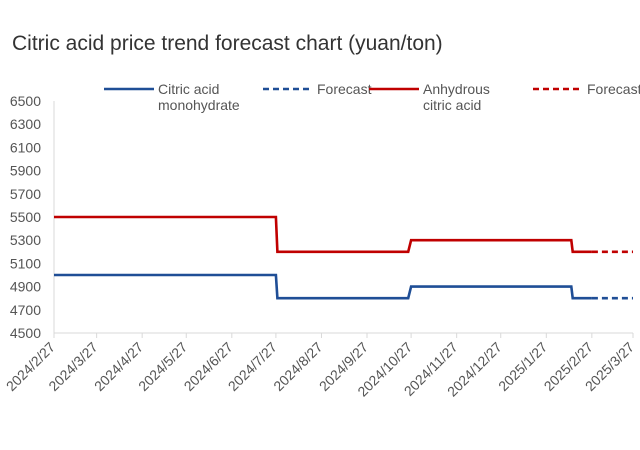 This screenshot has height=450, width=640. What do you see at coordinates (25, 240) in the screenshot?
I see `y-tick-label: 5300` at bounding box center [25, 240].